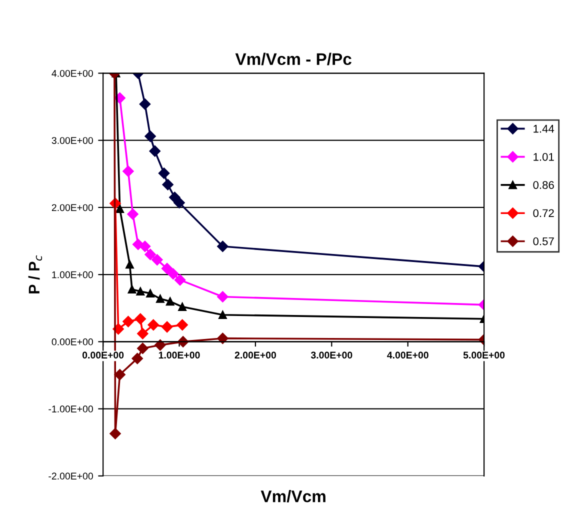  I want to click on legend-label: 0.86, so click(543, 185).